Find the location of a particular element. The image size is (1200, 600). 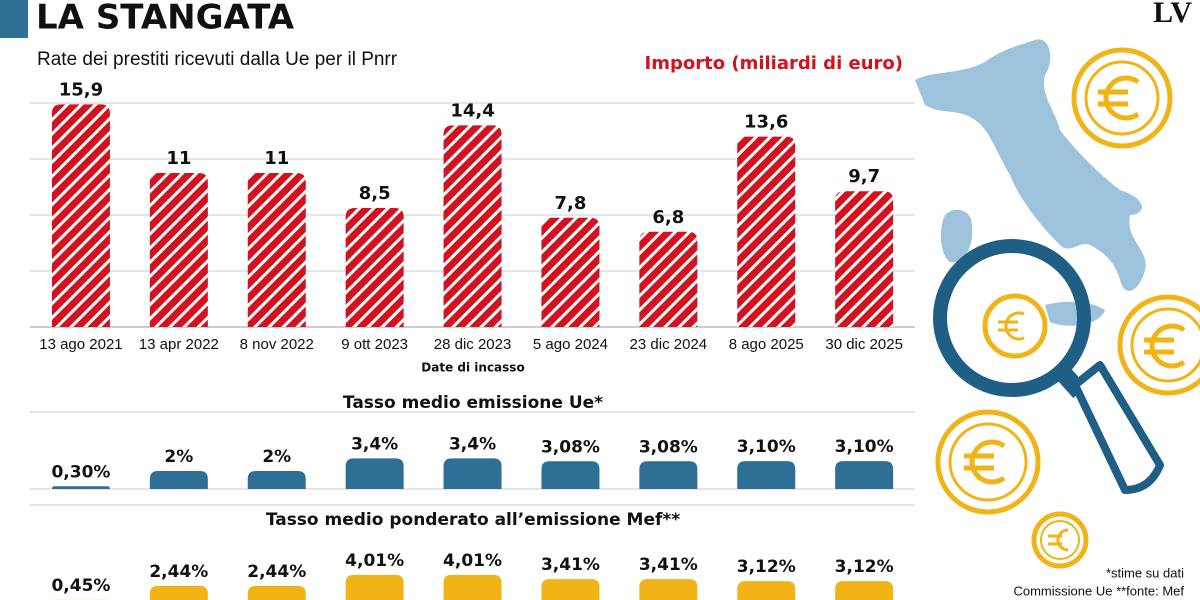

x-tick-label: 8 ago 2025 is located at coordinates (766, 344).